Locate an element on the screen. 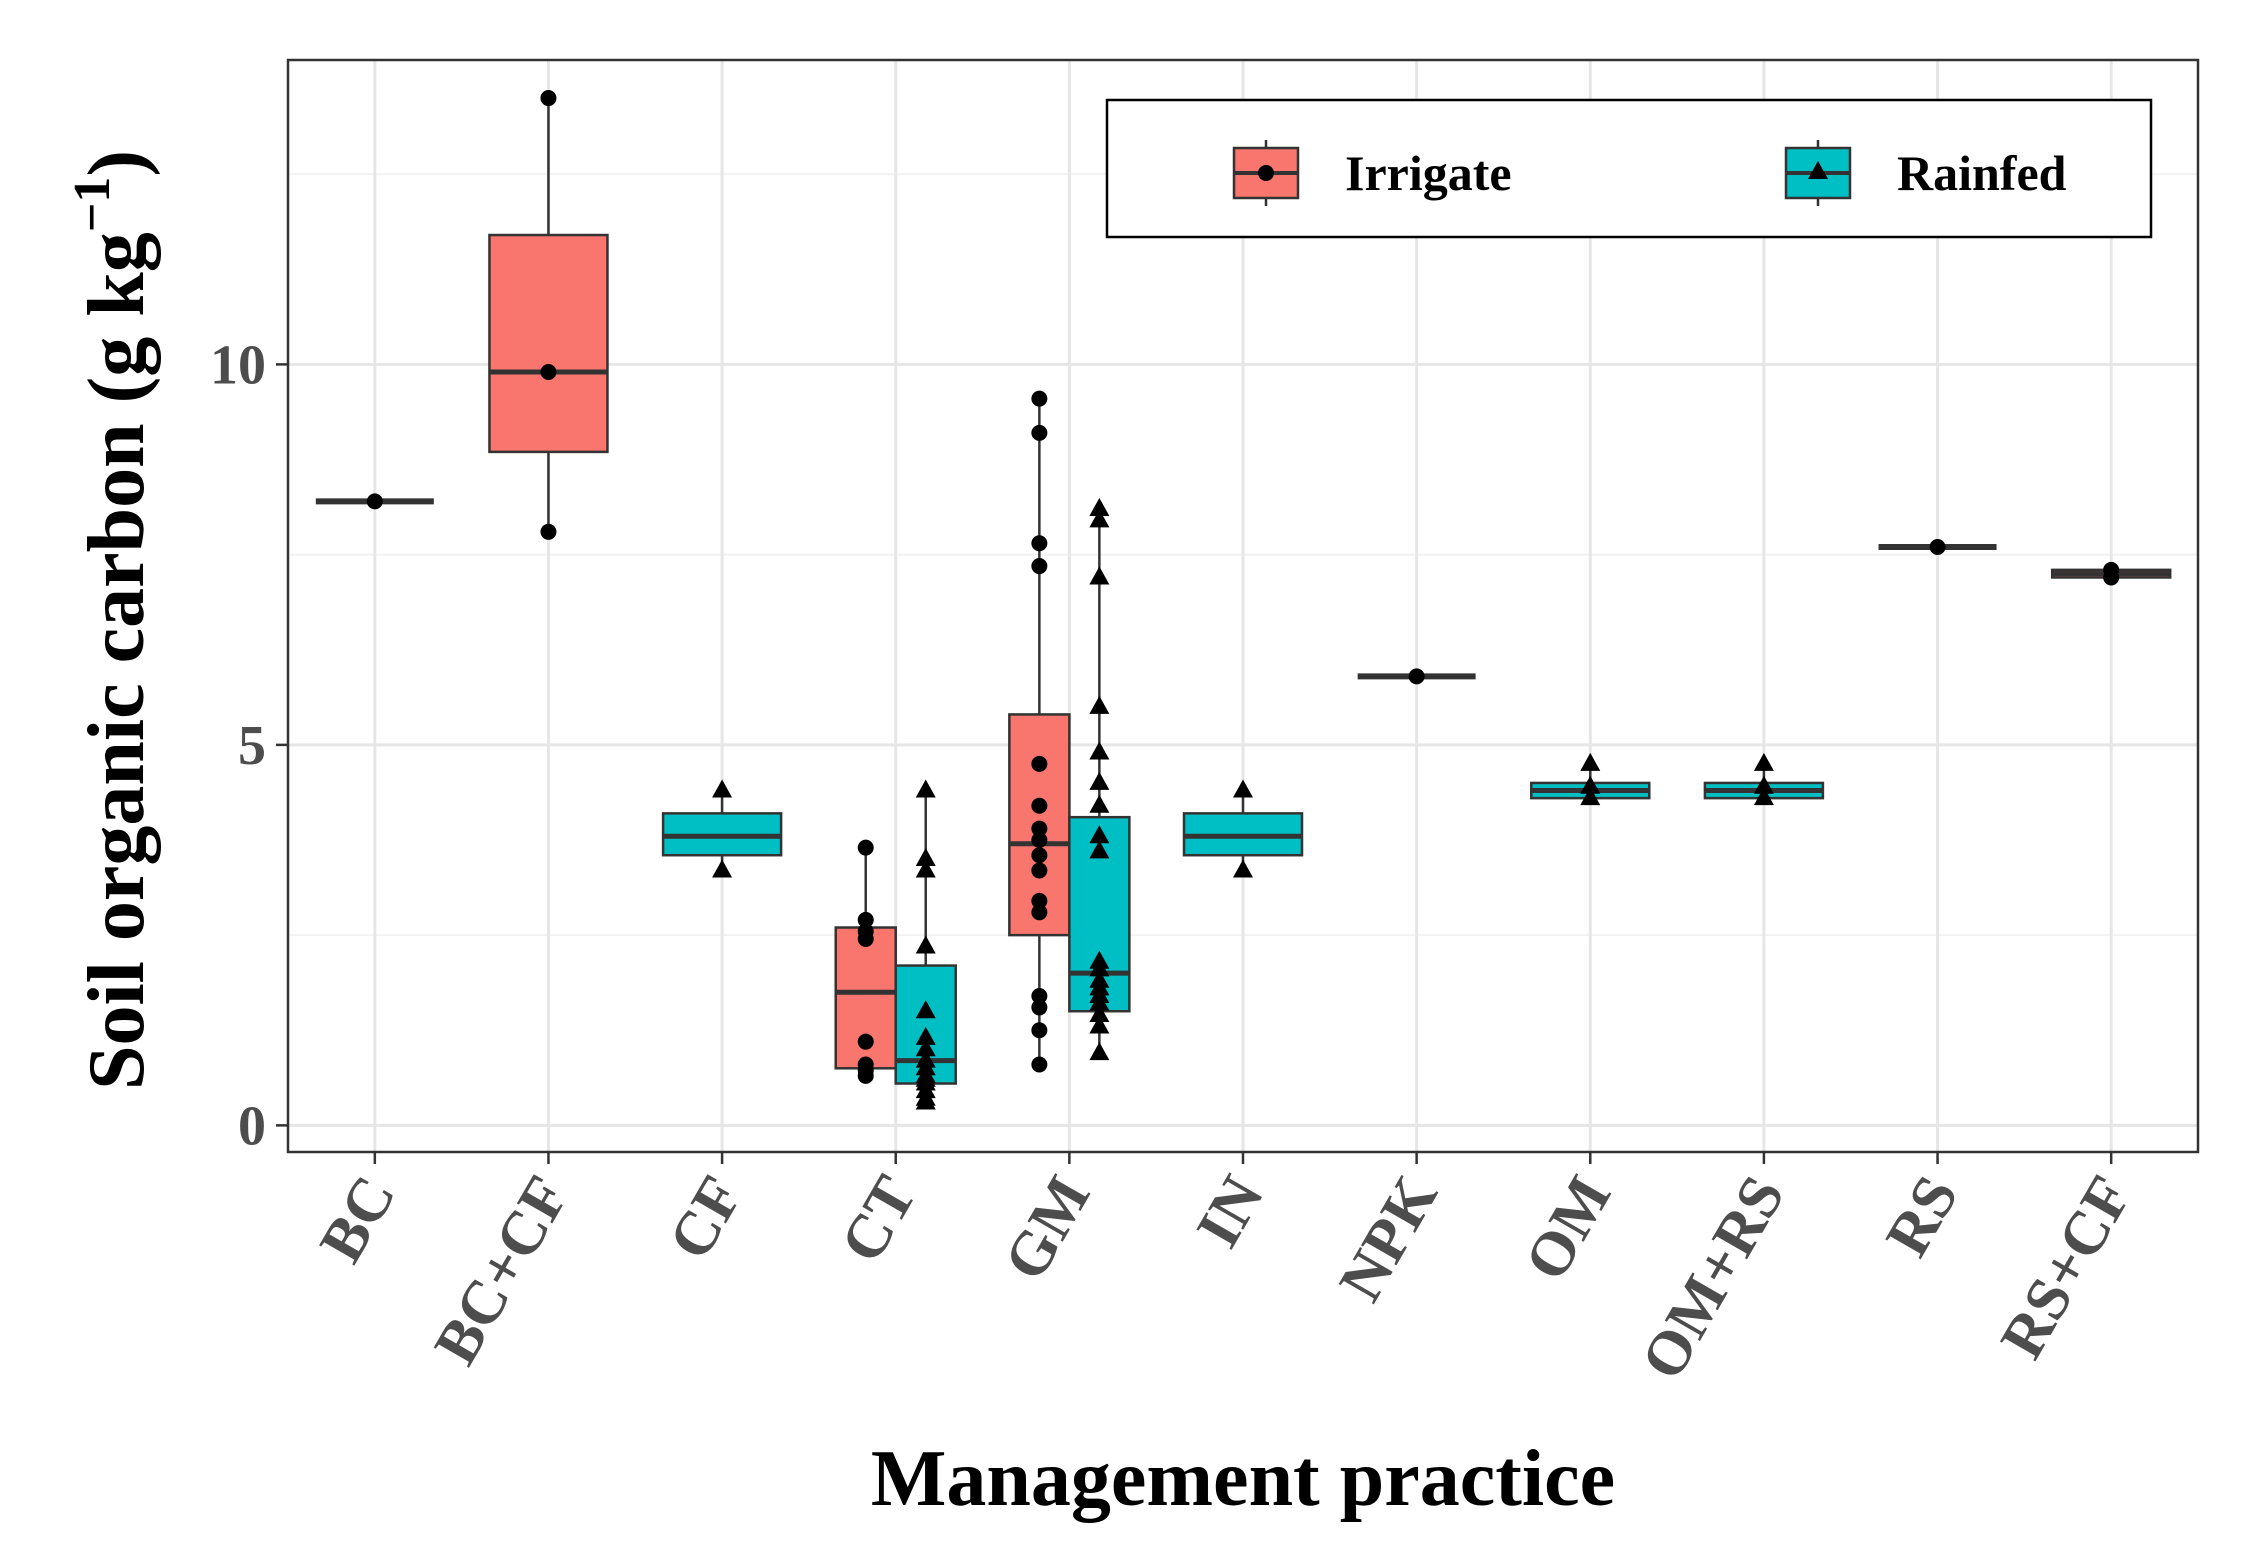 This screenshot has height=1554, width=2246. legend-key-irrigate is located at coordinates (1266, 173).